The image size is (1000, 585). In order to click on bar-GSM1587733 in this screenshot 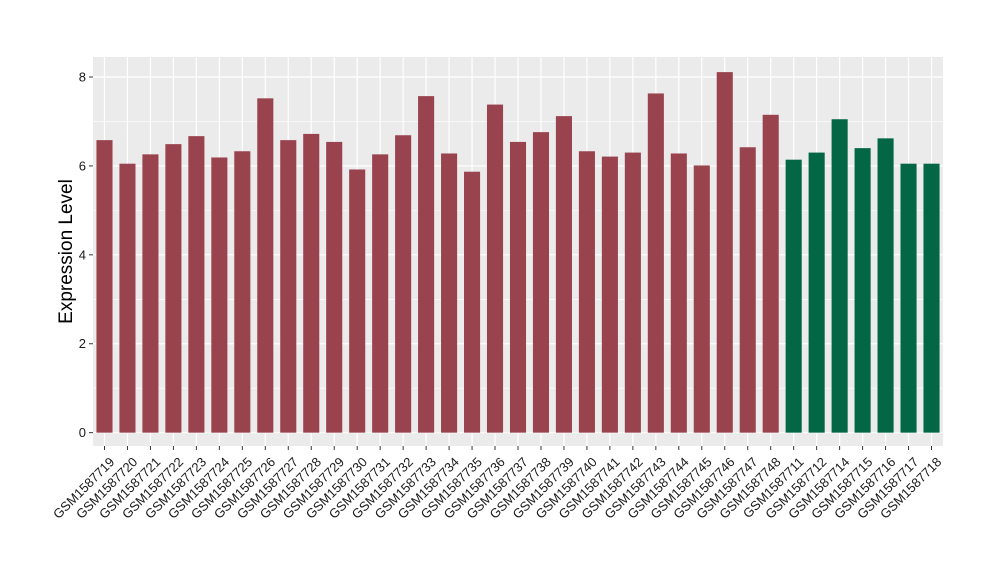, I will do `click(426, 264)`.